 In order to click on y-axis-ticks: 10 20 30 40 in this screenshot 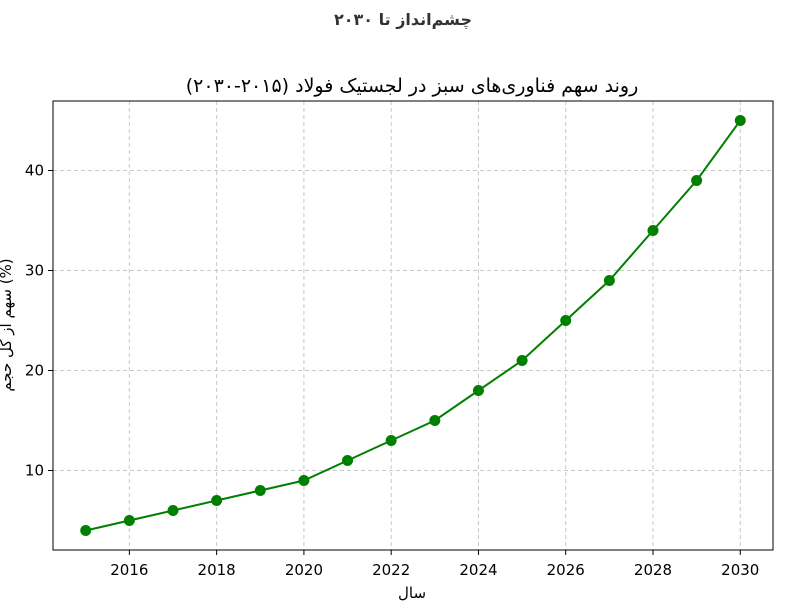, I will do `click(39, 321)`.